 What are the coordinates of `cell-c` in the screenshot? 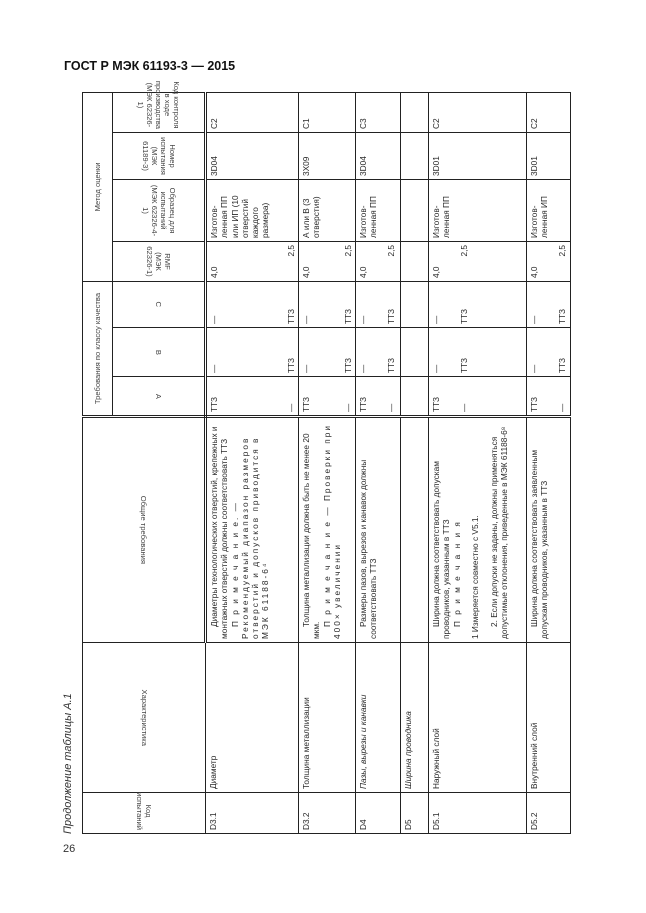 It's located at (414, 304).